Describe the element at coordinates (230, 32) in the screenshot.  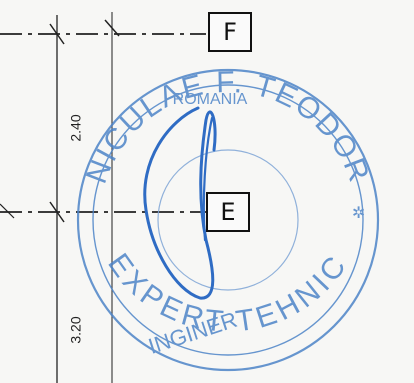
I see `axis-tag-f: F` at that location.